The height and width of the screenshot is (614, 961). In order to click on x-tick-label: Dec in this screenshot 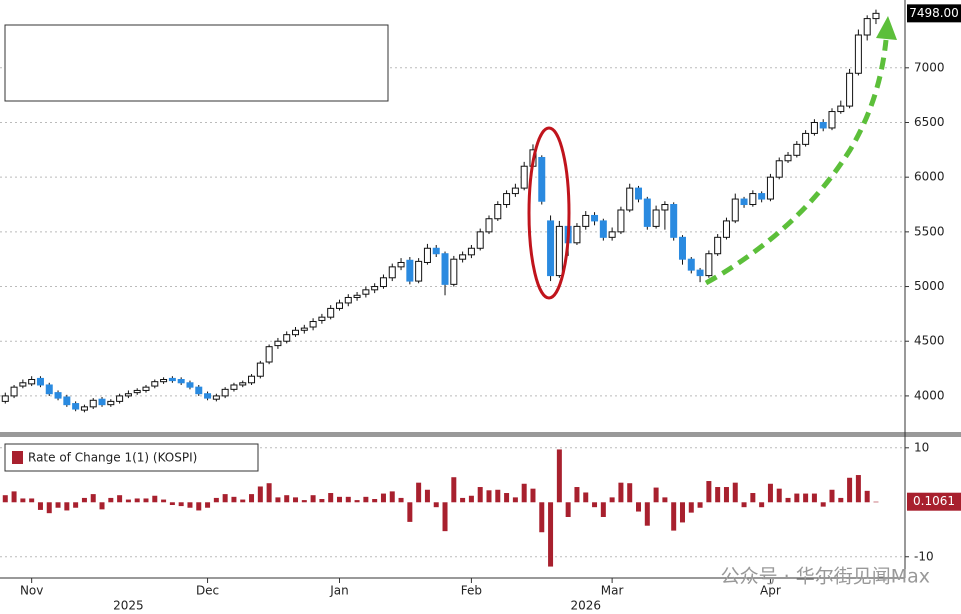, I will do `click(207, 591)`.